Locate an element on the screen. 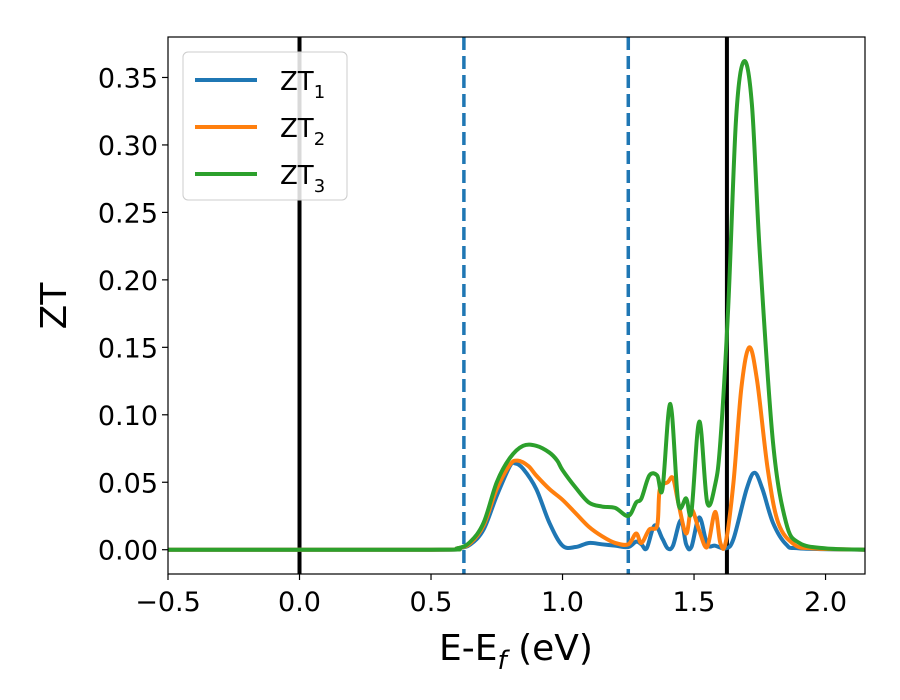 The width and height of the screenshot is (900, 700). y-axis-title: ZT is located at coordinates (54, 306).